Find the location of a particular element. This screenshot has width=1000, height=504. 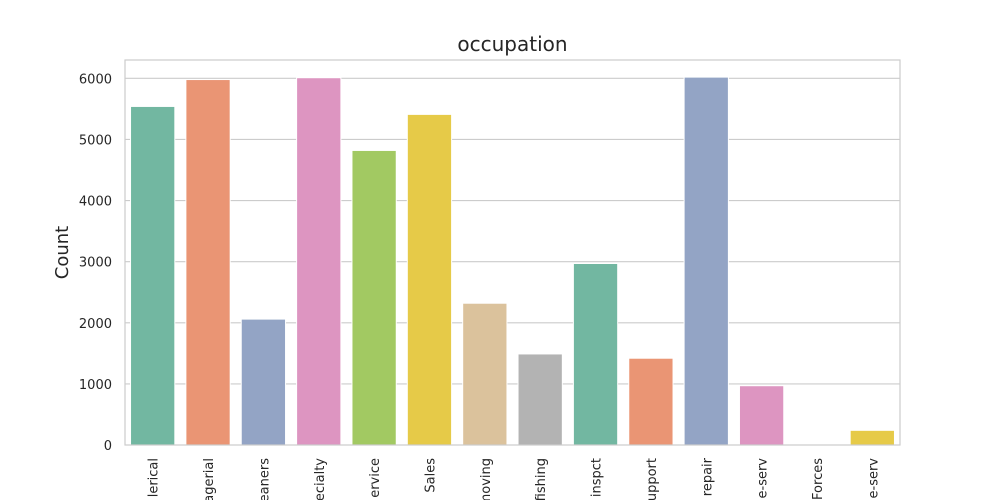

chart-title: occupation is located at coordinates (512, 44).